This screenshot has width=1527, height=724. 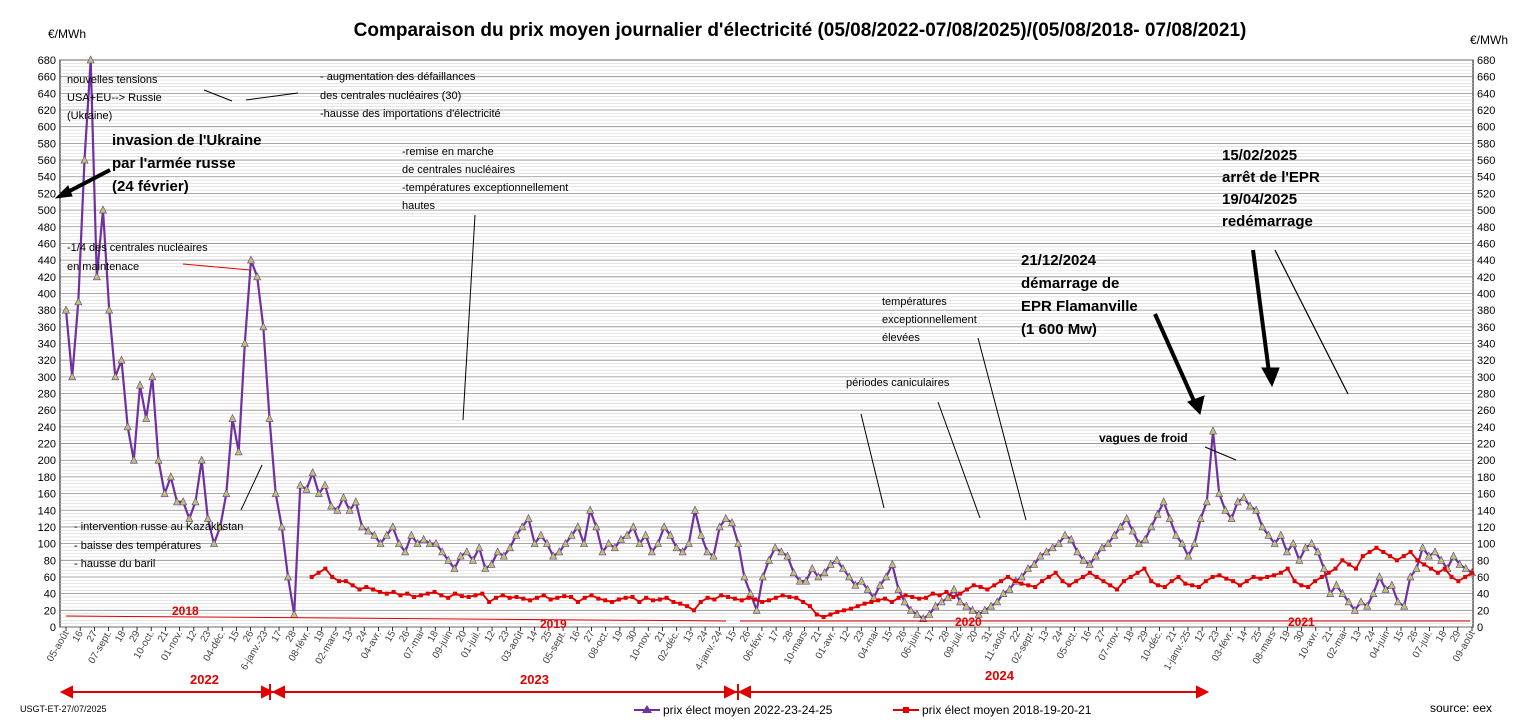 What do you see at coordinates (204, 679) in the screenshot?
I see `year-label-2022: 2022` at bounding box center [204, 679].